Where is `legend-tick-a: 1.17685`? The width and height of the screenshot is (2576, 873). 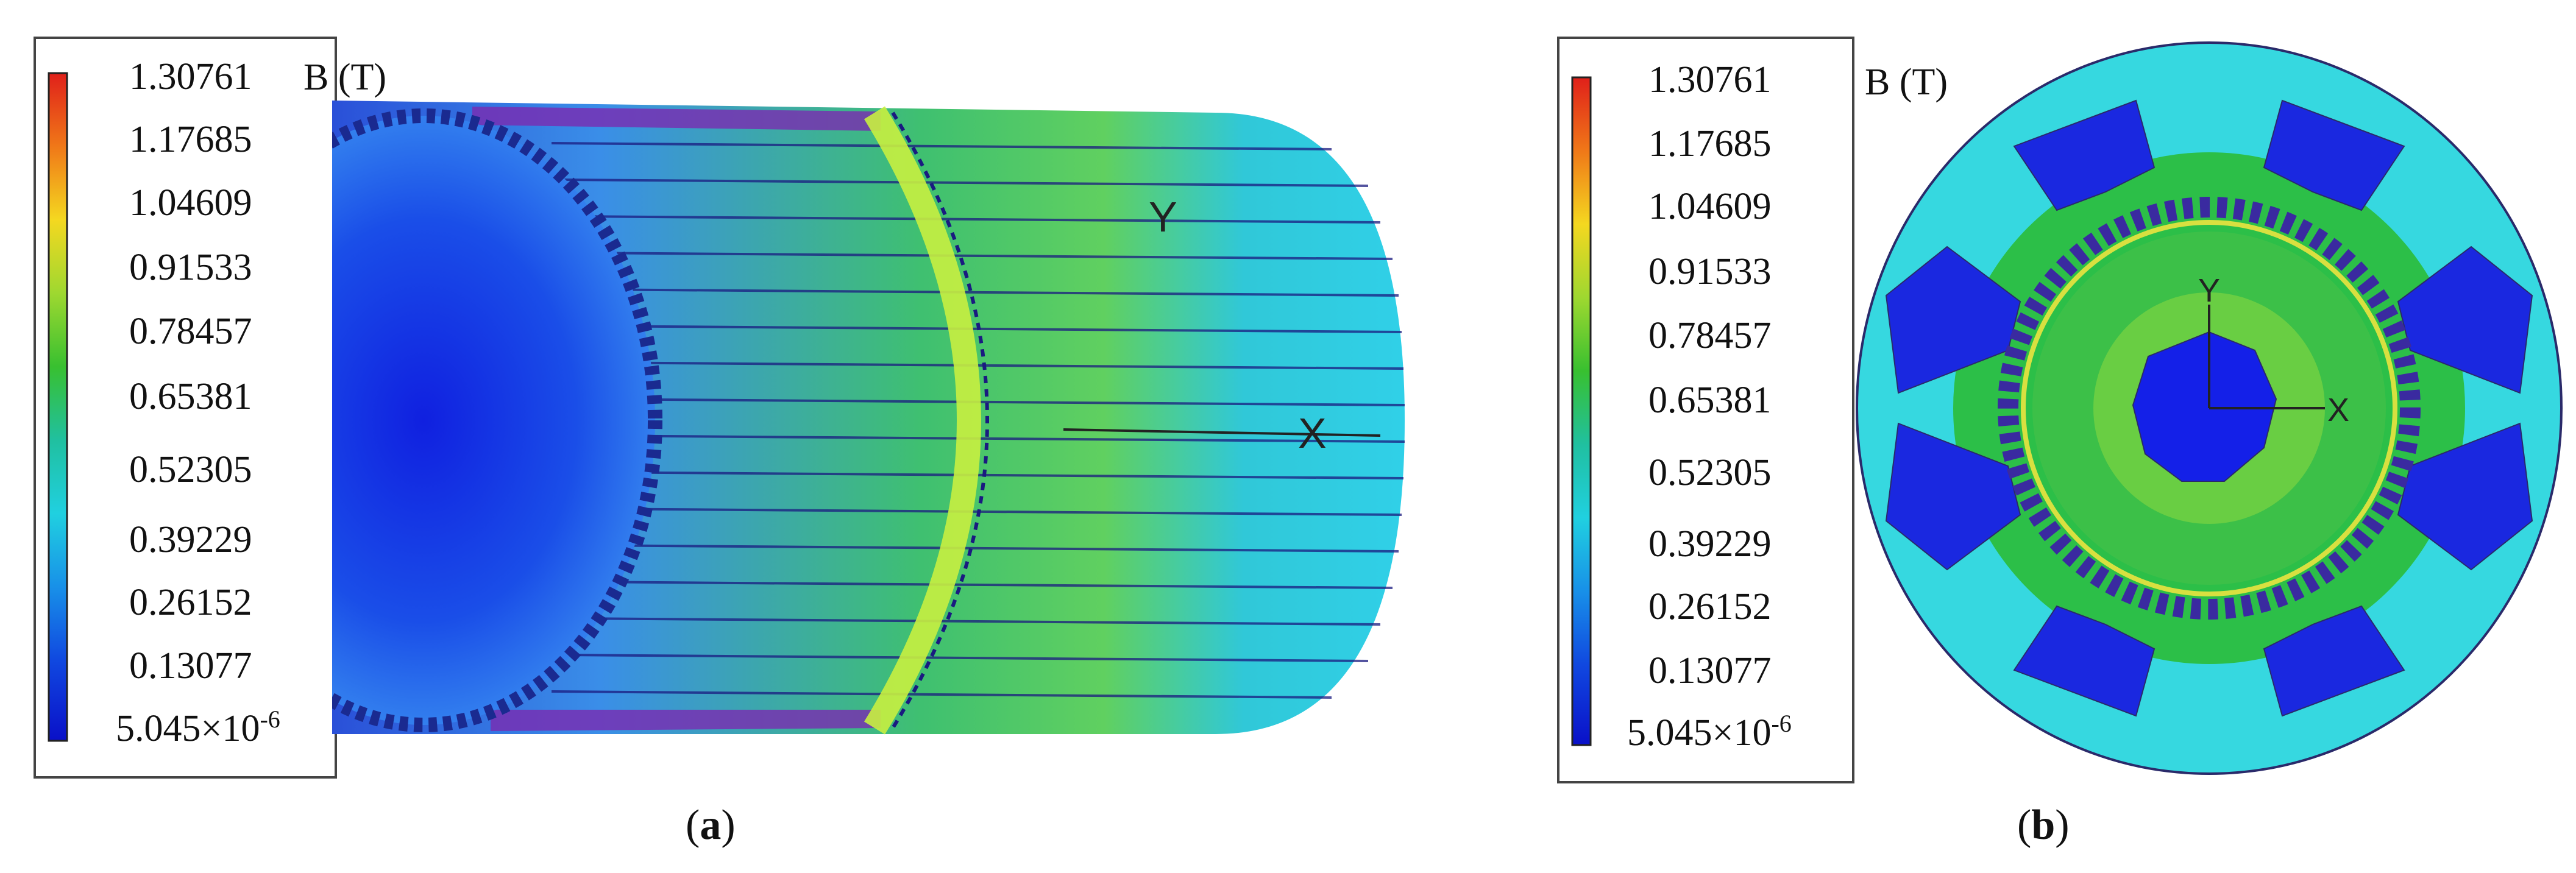
legend-tick-a: 1.17685 is located at coordinates (191, 139).